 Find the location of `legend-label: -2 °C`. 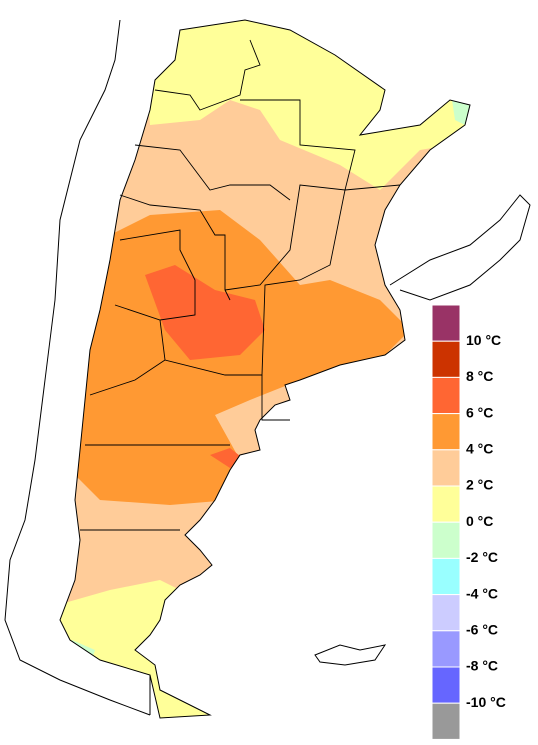

legend-label: -2 °C is located at coordinates (482, 557).